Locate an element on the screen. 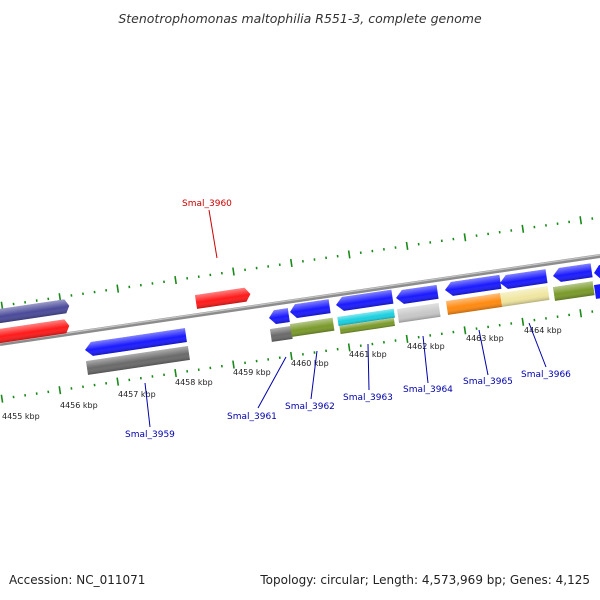 This screenshot has height=600, width=600. scale-label: 4455 kbp is located at coordinates (21, 416).